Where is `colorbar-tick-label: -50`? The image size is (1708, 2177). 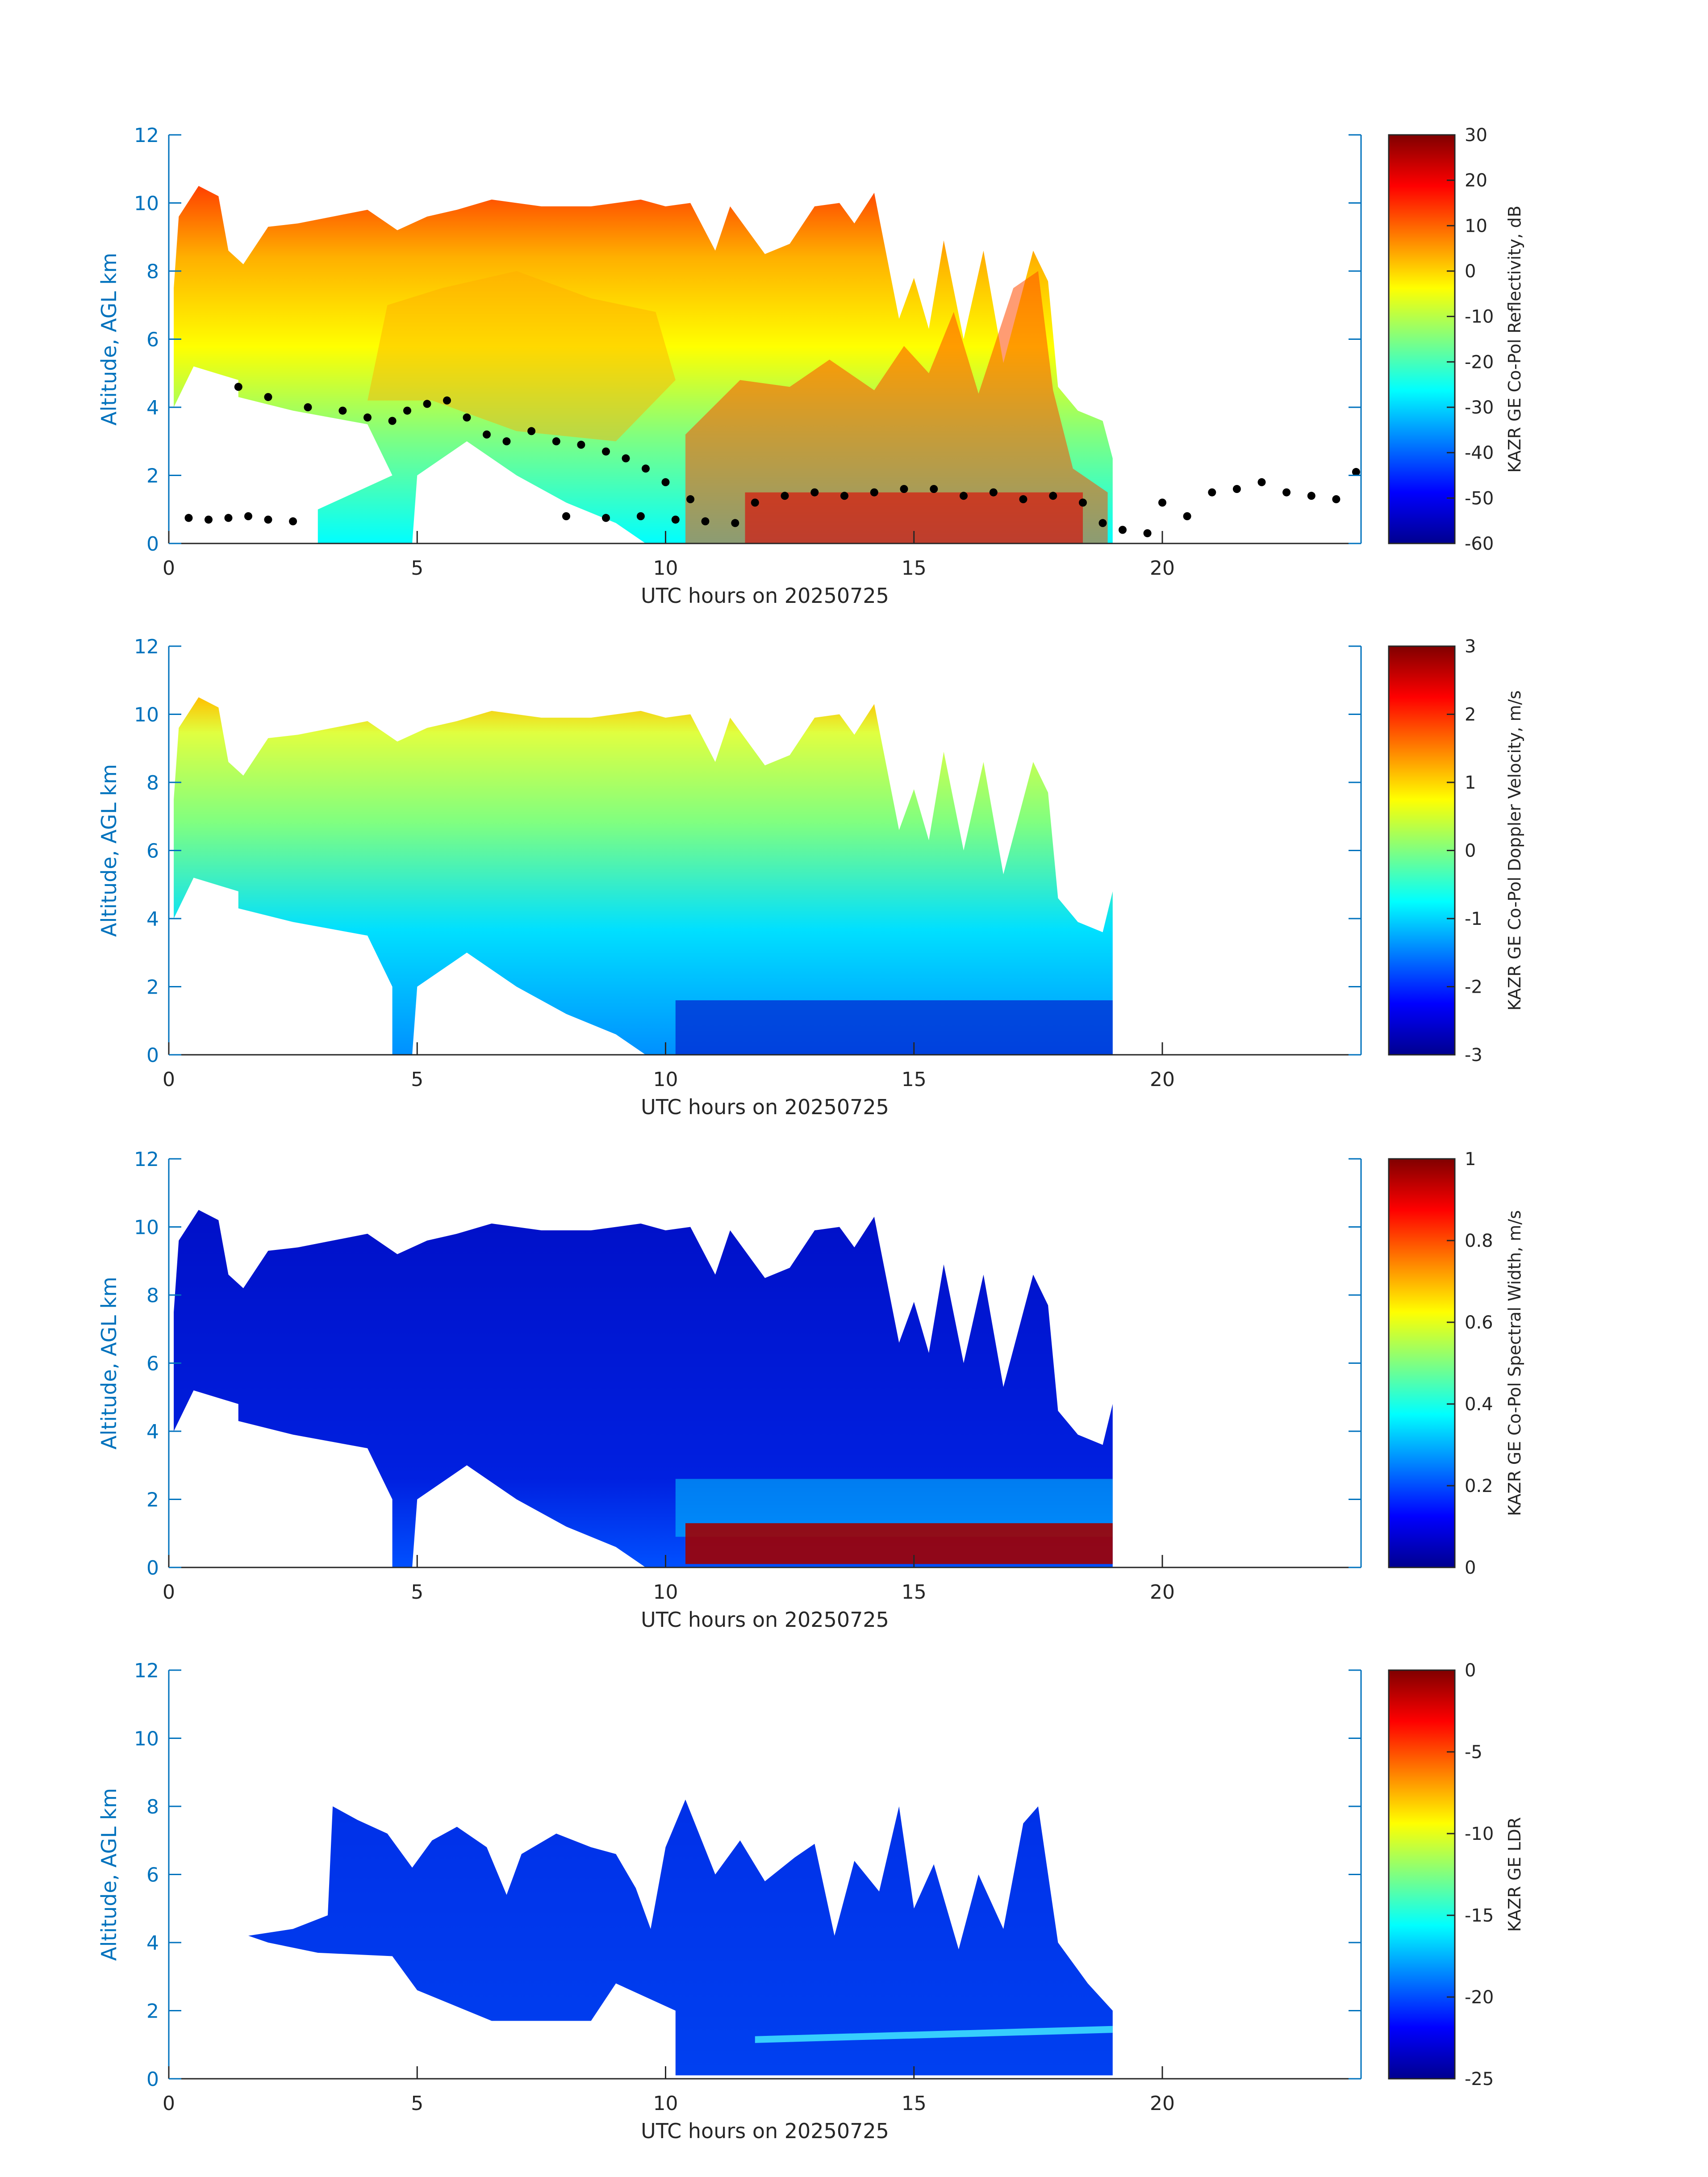
colorbar-tick-label: -50 is located at coordinates (1479, 498).